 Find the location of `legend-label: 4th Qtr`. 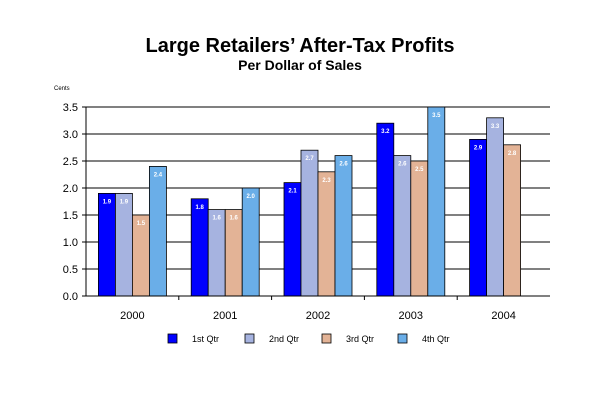

legend-label: 4th Qtr is located at coordinates (436, 339).